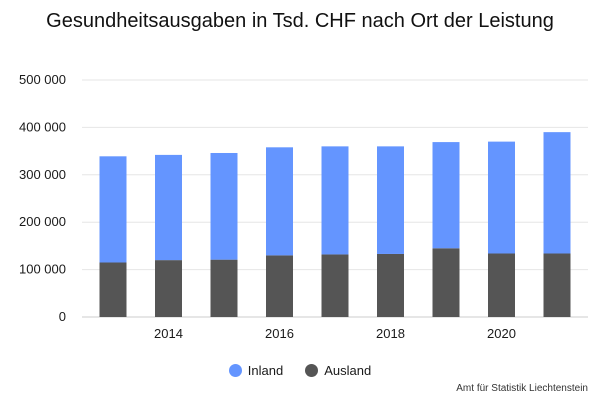 Image resolution: width=600 pixels, height=400 pixels. What do you see at coordinates (446, 282) in the screenshot?
I see `bar-ausland-2019` at bounding box center [446, 282].